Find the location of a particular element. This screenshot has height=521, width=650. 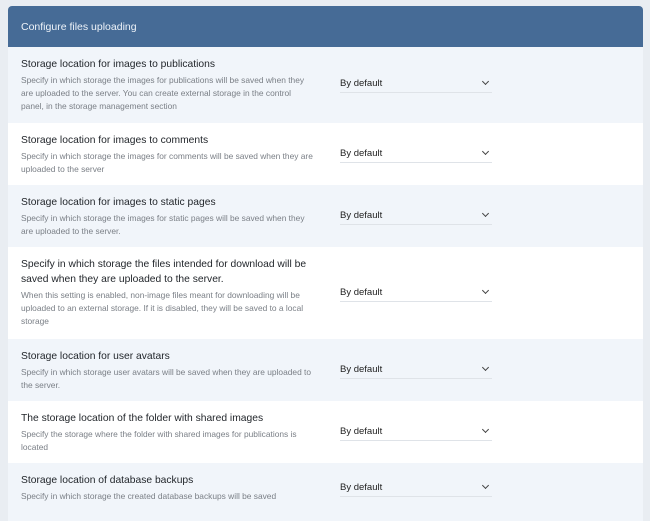

storage-select-backups: By default is located at coordinates (416, 488).